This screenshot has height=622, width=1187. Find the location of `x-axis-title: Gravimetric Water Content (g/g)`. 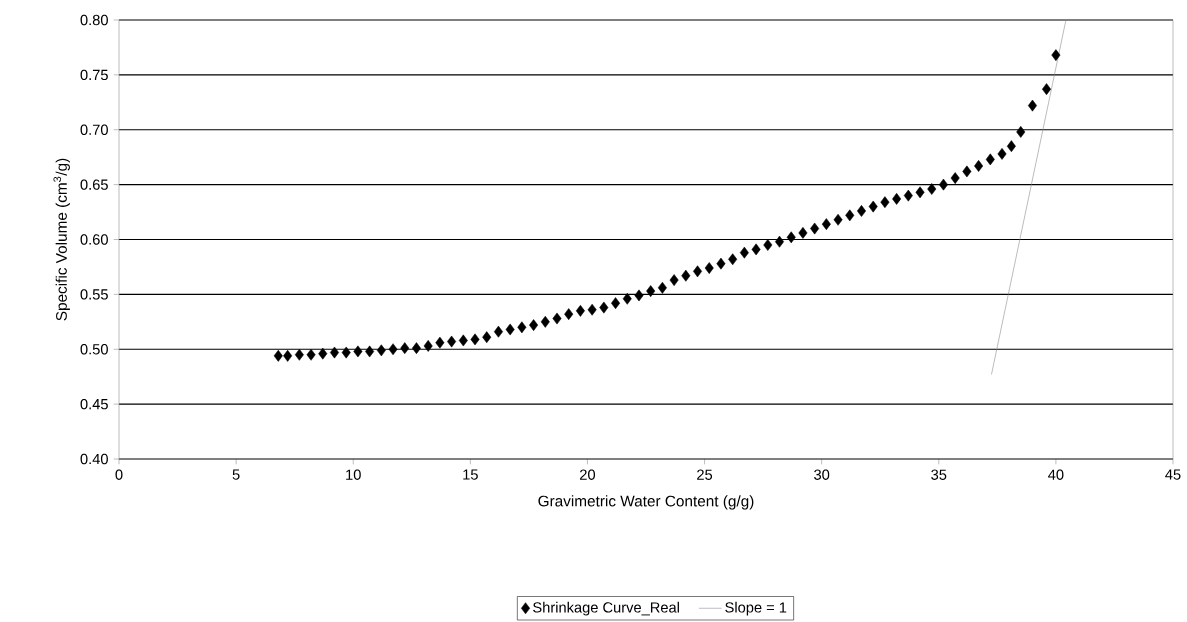

x-axis-title: Gravimetric Water Content (g/g) is located at coordinates (646, 502).